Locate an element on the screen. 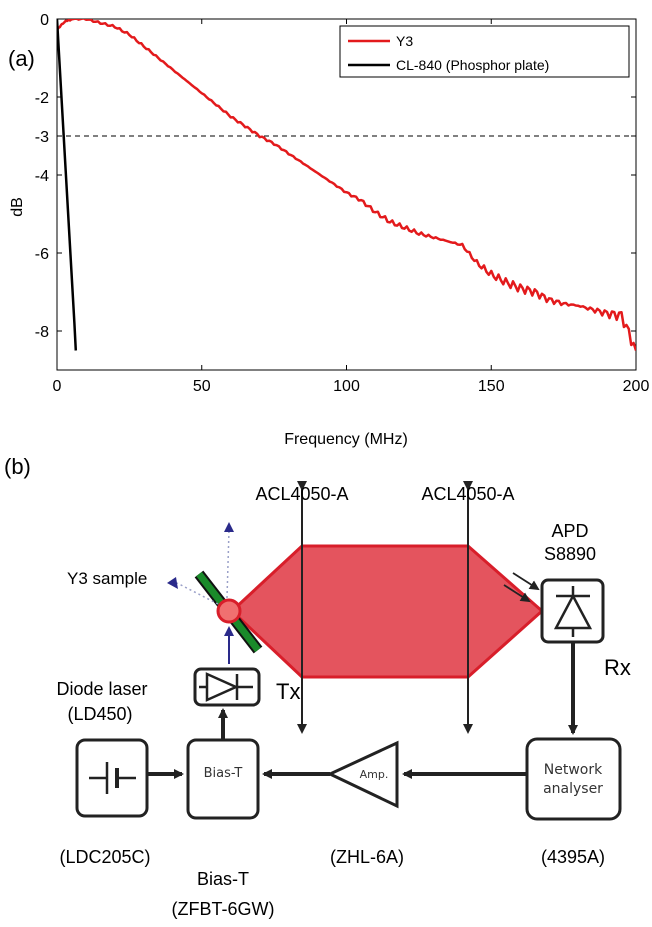  scatter-arrowhead-left is located at coordinates (172, 583).